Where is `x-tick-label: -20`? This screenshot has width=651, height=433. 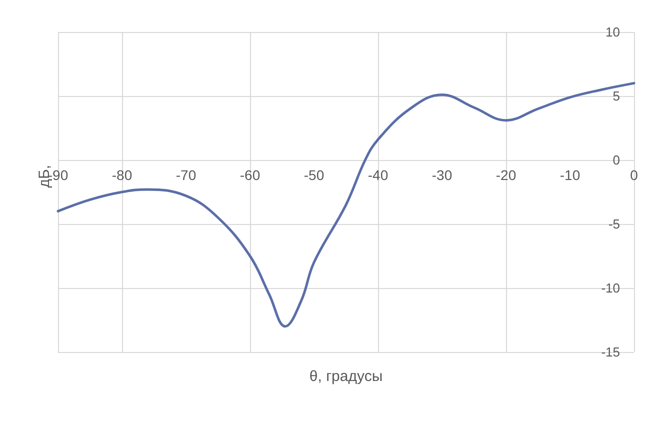
x-tick-label: -20 is located at coordinates (506, 175).